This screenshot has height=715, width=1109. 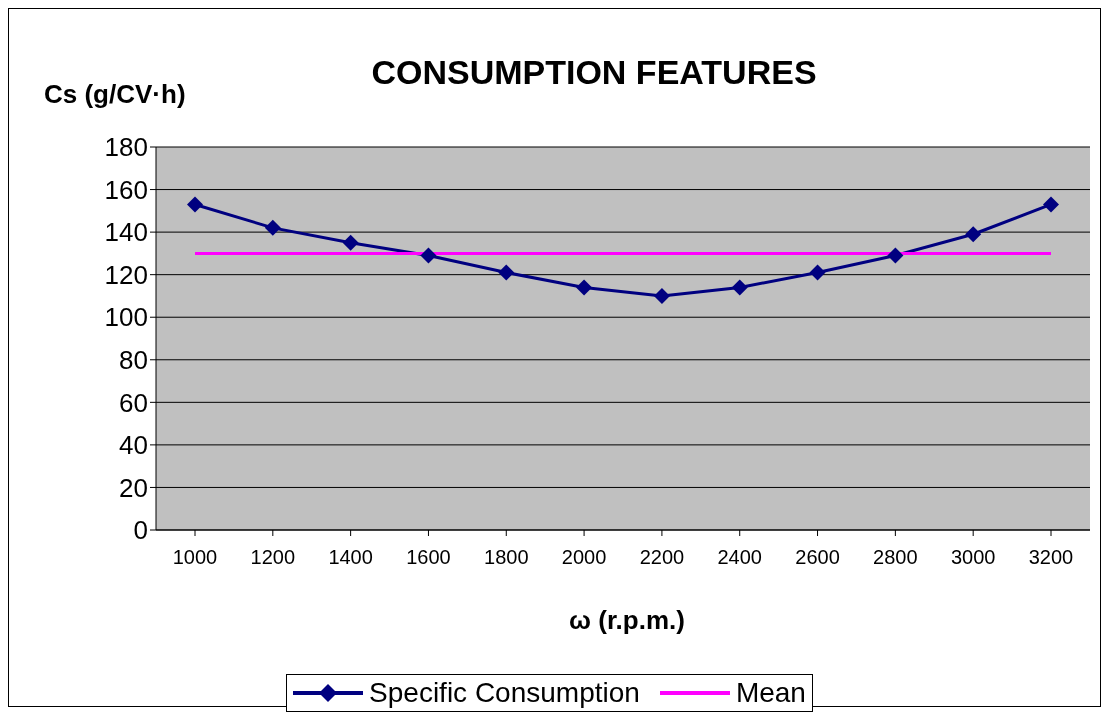 What do you see at coordinates (140, 530) in the screenshot?
I see `y-tick-label: 0` at bounding box center [140, 530].